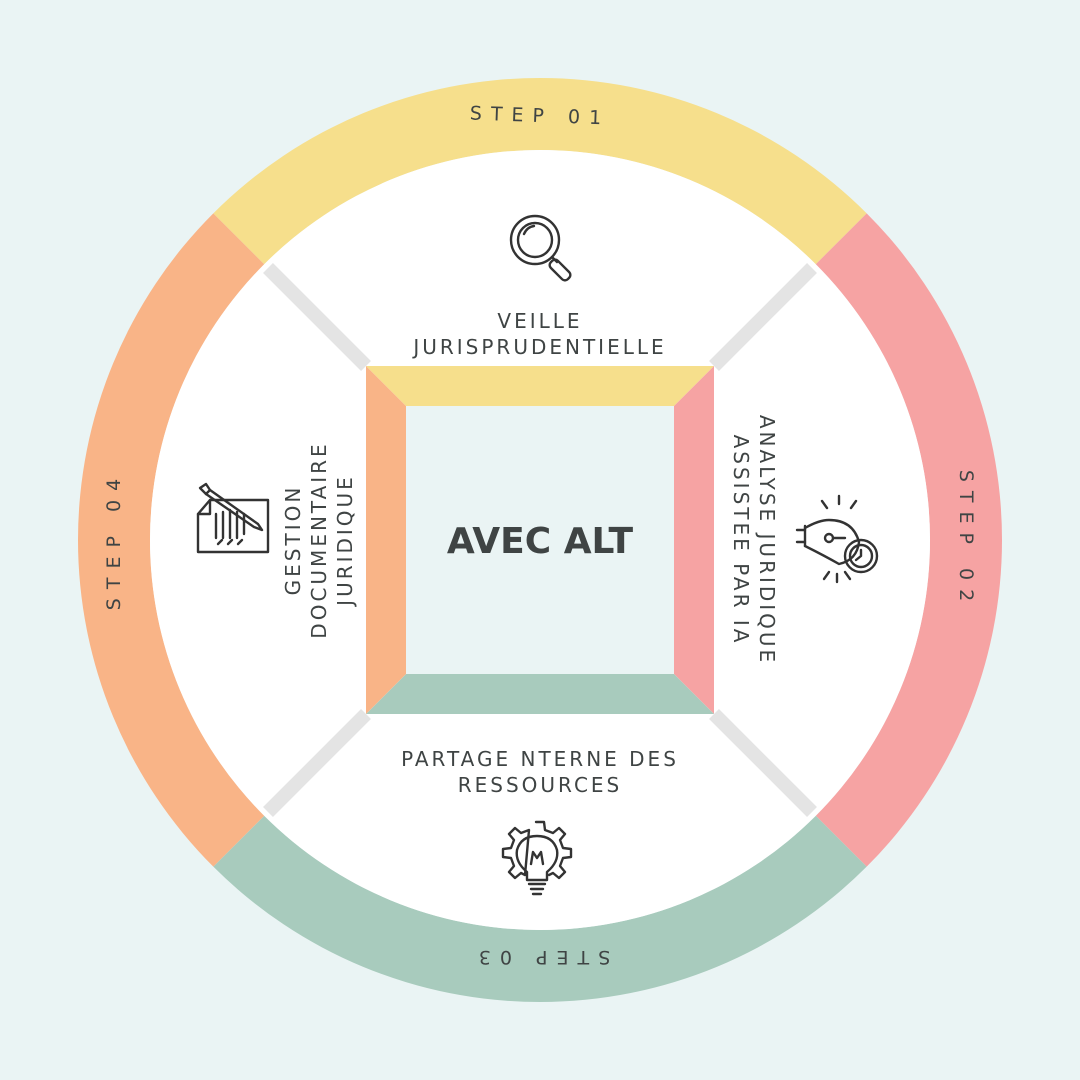 Image resolution: width=1080 pixels, height=1080 pixels. I want to click on step-02-label: STEP 02, so click(966, 540).